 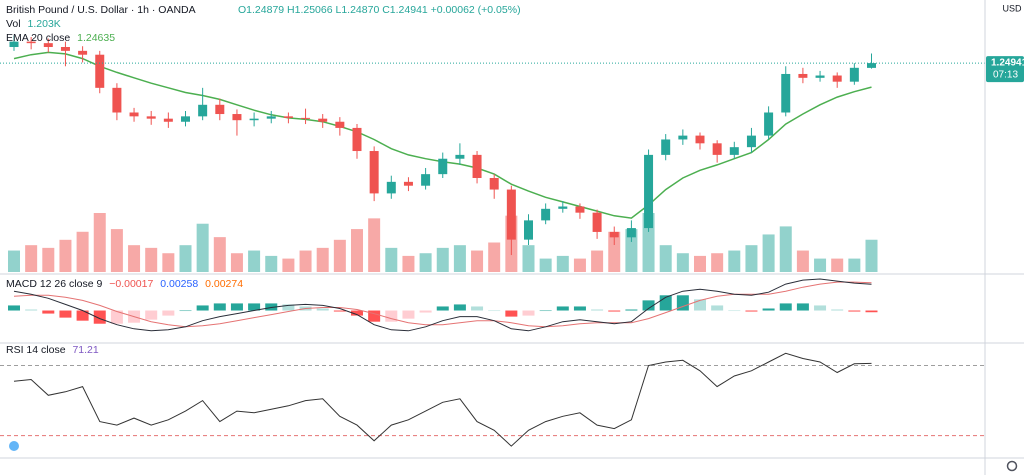 What do you see at coordinates (14, 446) in the screenshot?
I see `logo` at bounding box center [14, 446].